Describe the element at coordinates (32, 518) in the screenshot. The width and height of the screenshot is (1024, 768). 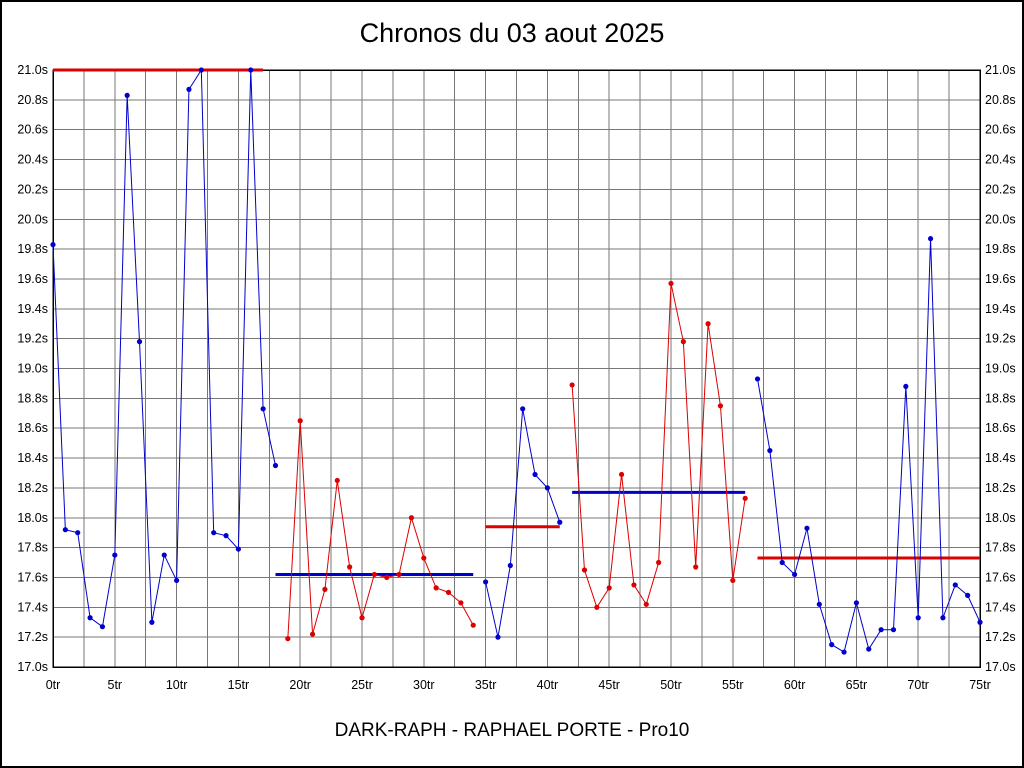
I see `y-axis-tick-label-left: 18.0s` at that location.